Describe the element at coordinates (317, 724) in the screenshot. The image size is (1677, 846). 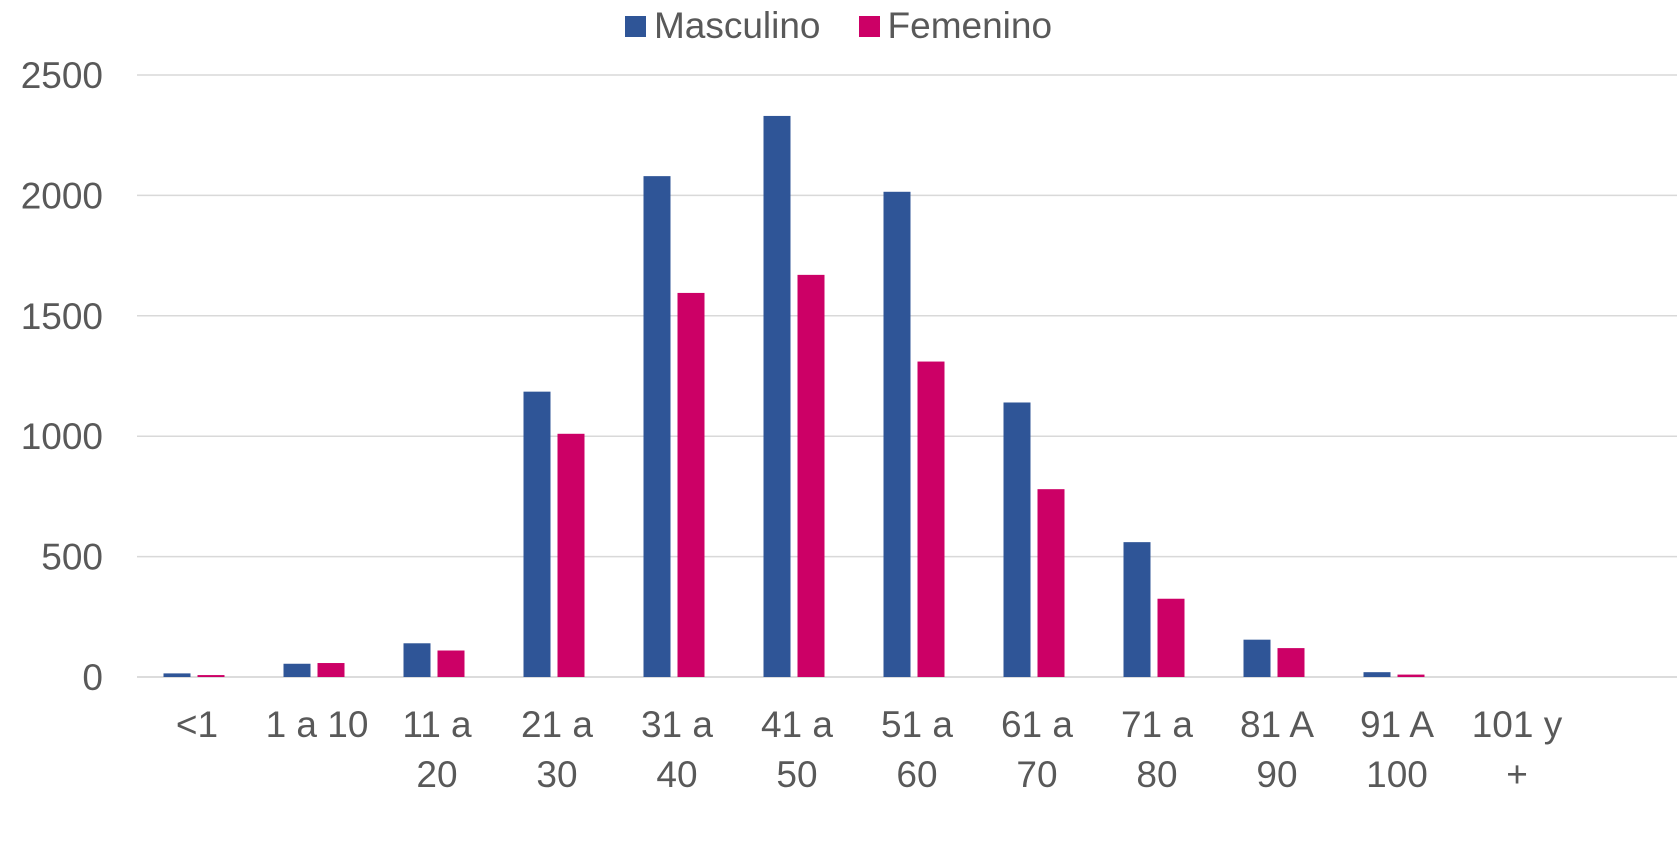
I see `x-tick-label: 1 a 10` at that location.